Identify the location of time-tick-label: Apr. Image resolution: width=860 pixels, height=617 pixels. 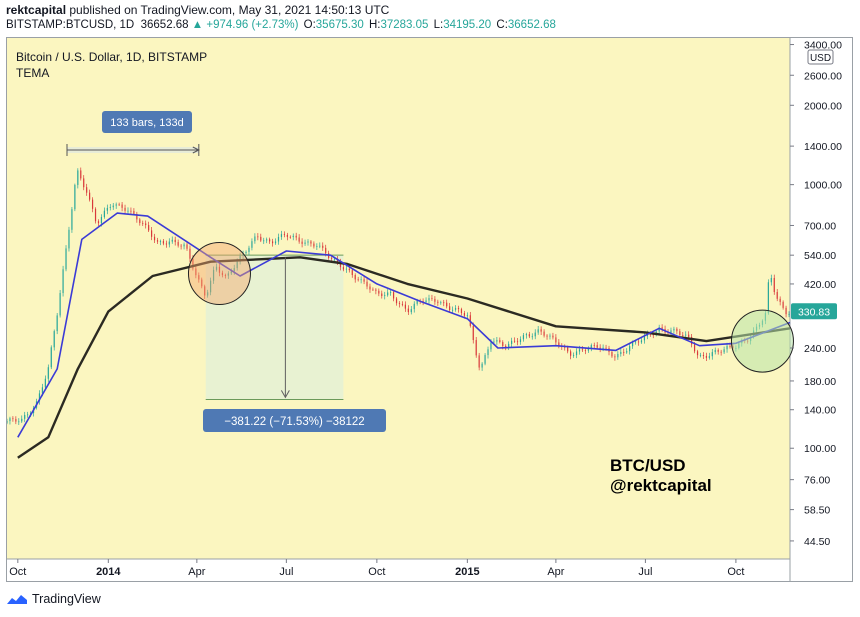
(555, 572).